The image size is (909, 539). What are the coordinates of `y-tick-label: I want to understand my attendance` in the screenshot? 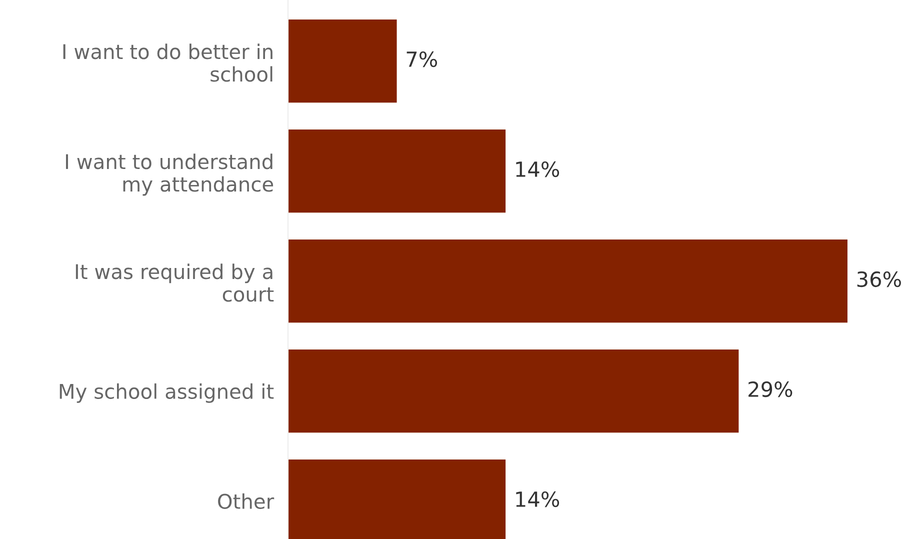 It's located at (170, 175).